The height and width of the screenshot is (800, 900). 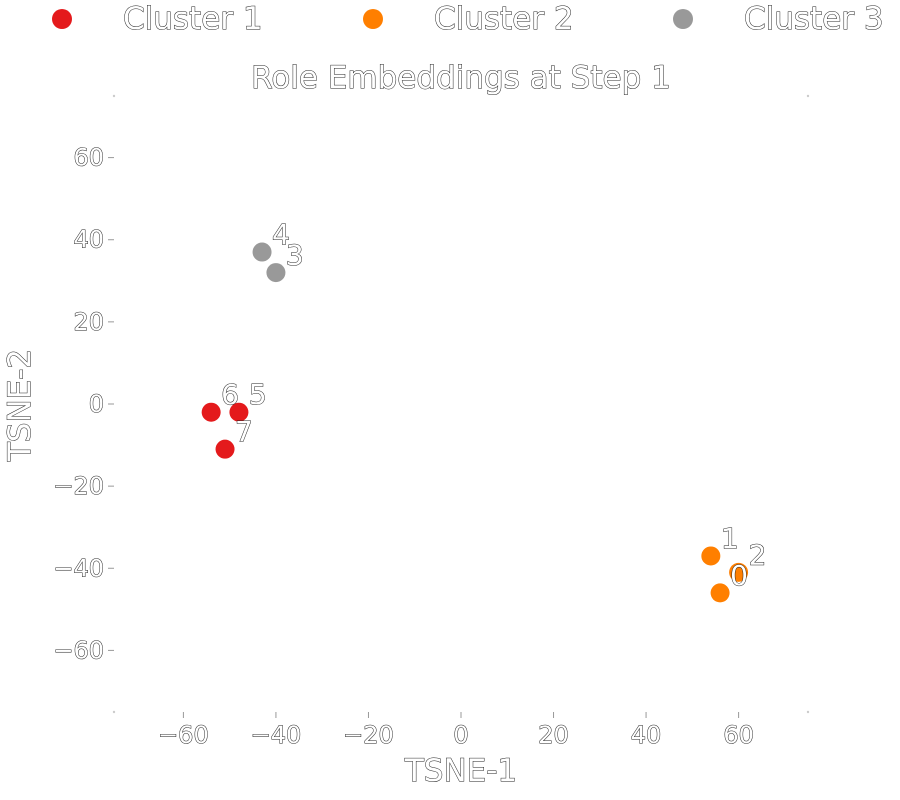 What do you see at coordinates (20, 405) in the screenshot?
I see `y-axis-title: TSNE-2` at bounding box center [20, 405].